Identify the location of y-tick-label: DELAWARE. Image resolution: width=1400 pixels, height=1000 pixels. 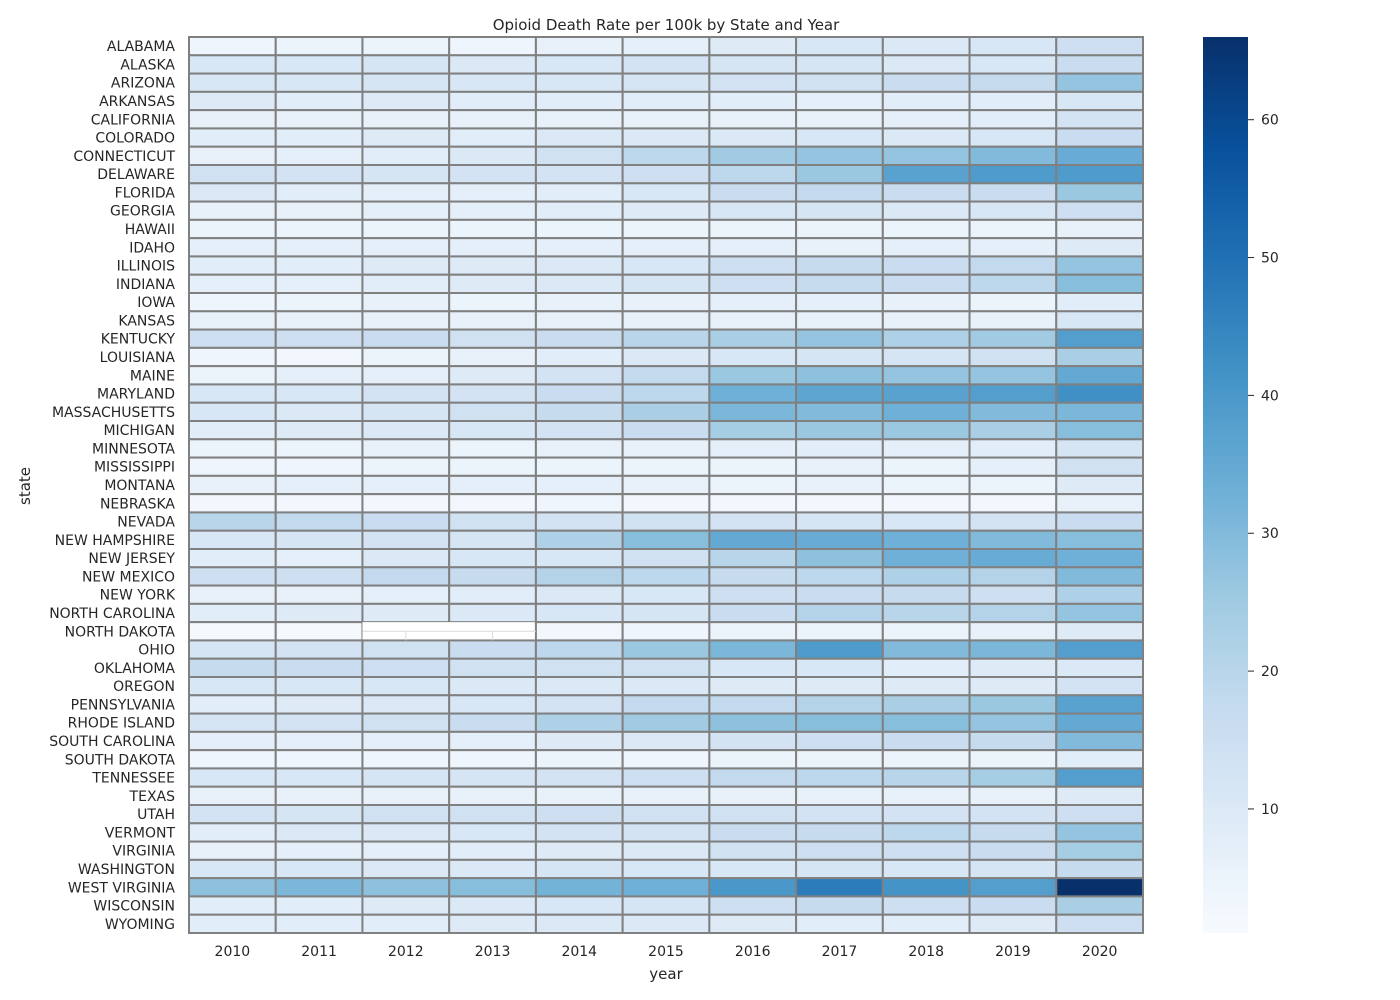
(136, 175).